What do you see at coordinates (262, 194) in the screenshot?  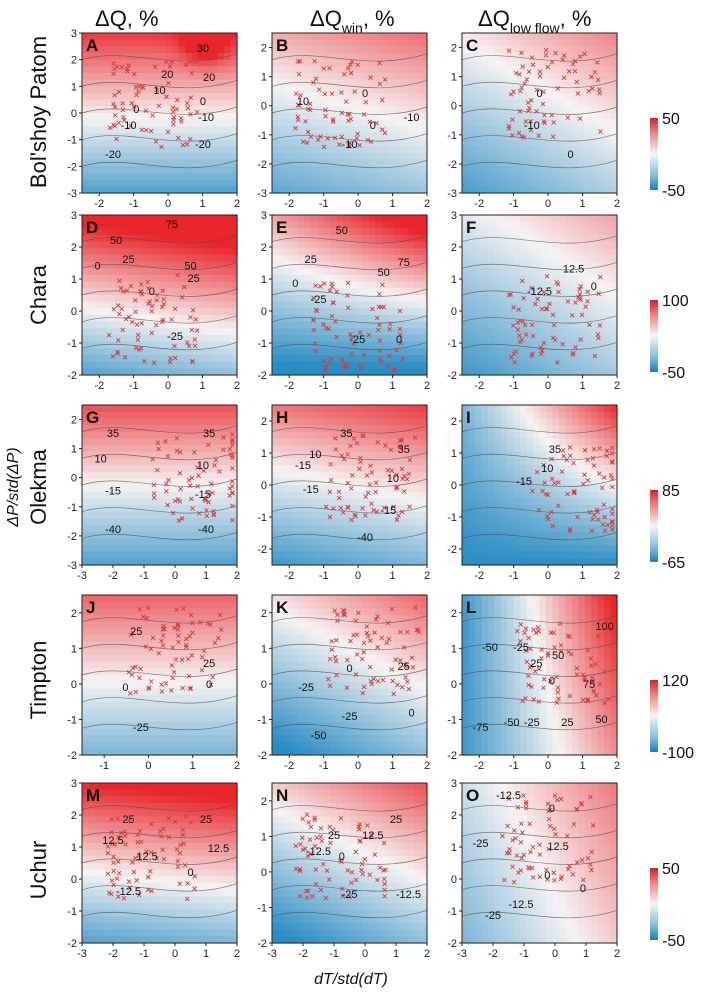 I see `y-tick-label: -3` at bounding box center [262, 194].